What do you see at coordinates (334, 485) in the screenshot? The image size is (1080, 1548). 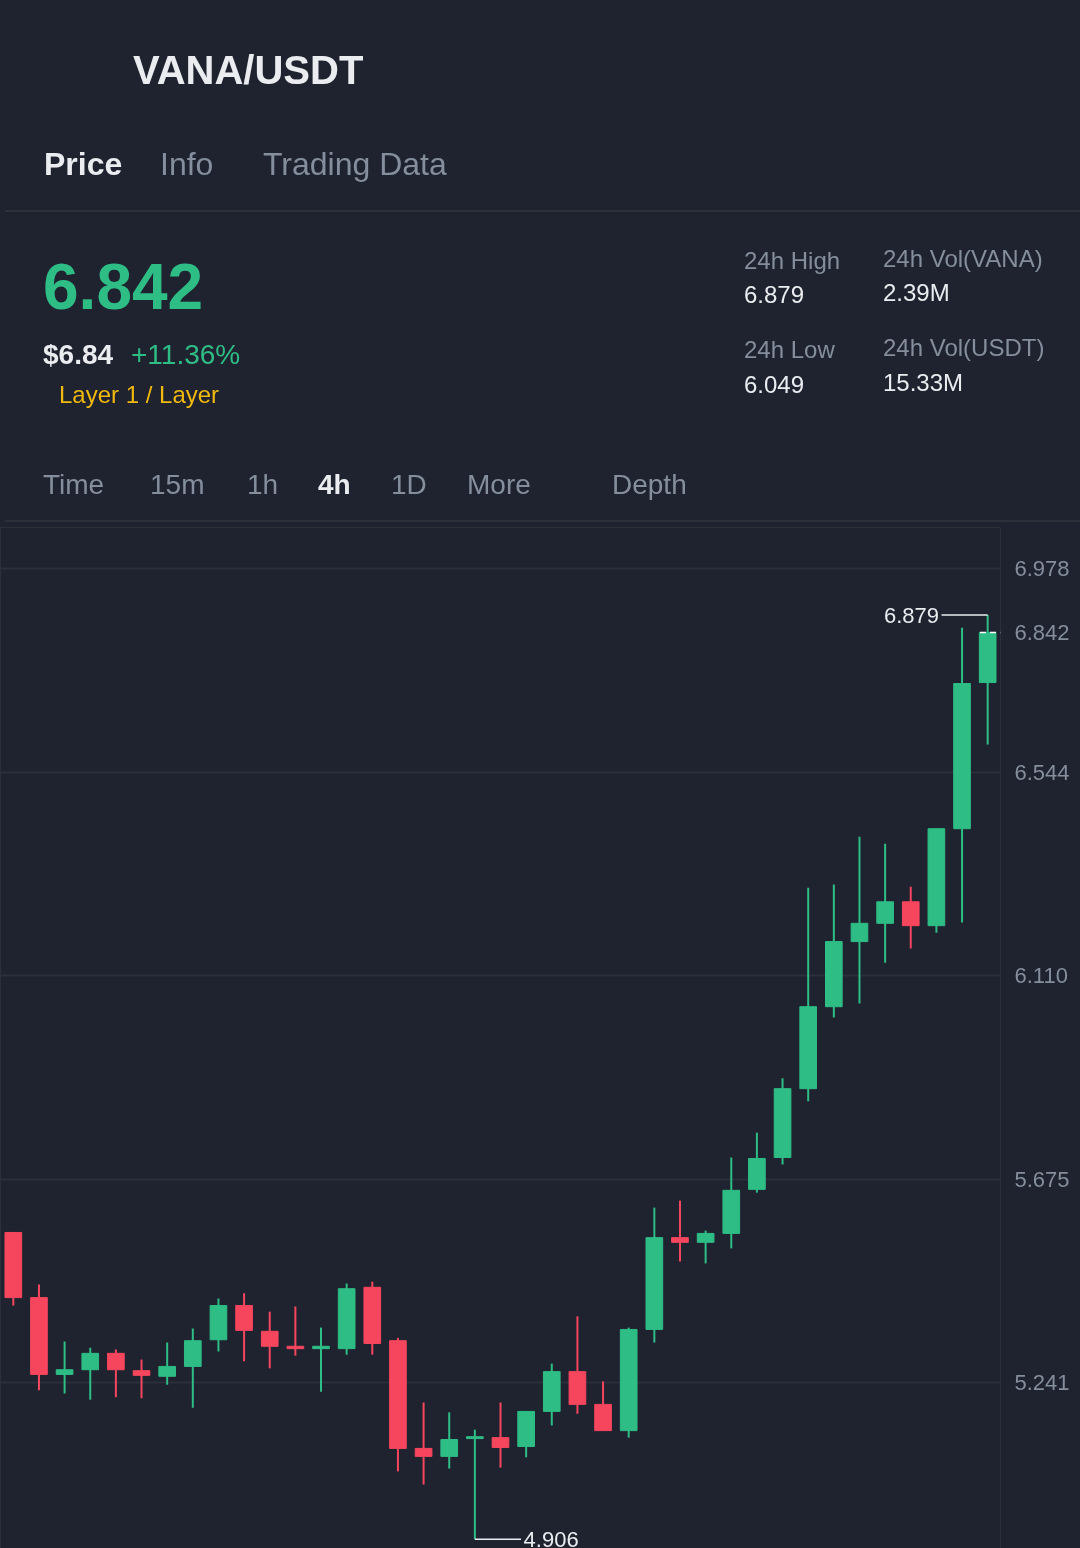 I see `text: 4h` at bounding box center [334, 485].